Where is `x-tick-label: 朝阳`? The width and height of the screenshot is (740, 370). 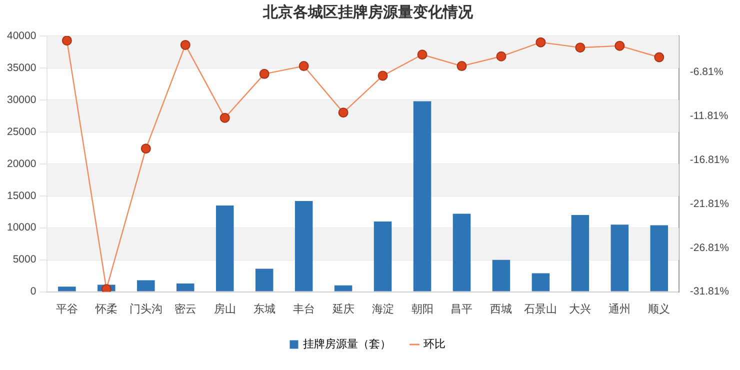
x-tick-label: 朝阳 is located at coordinates (422, 309).